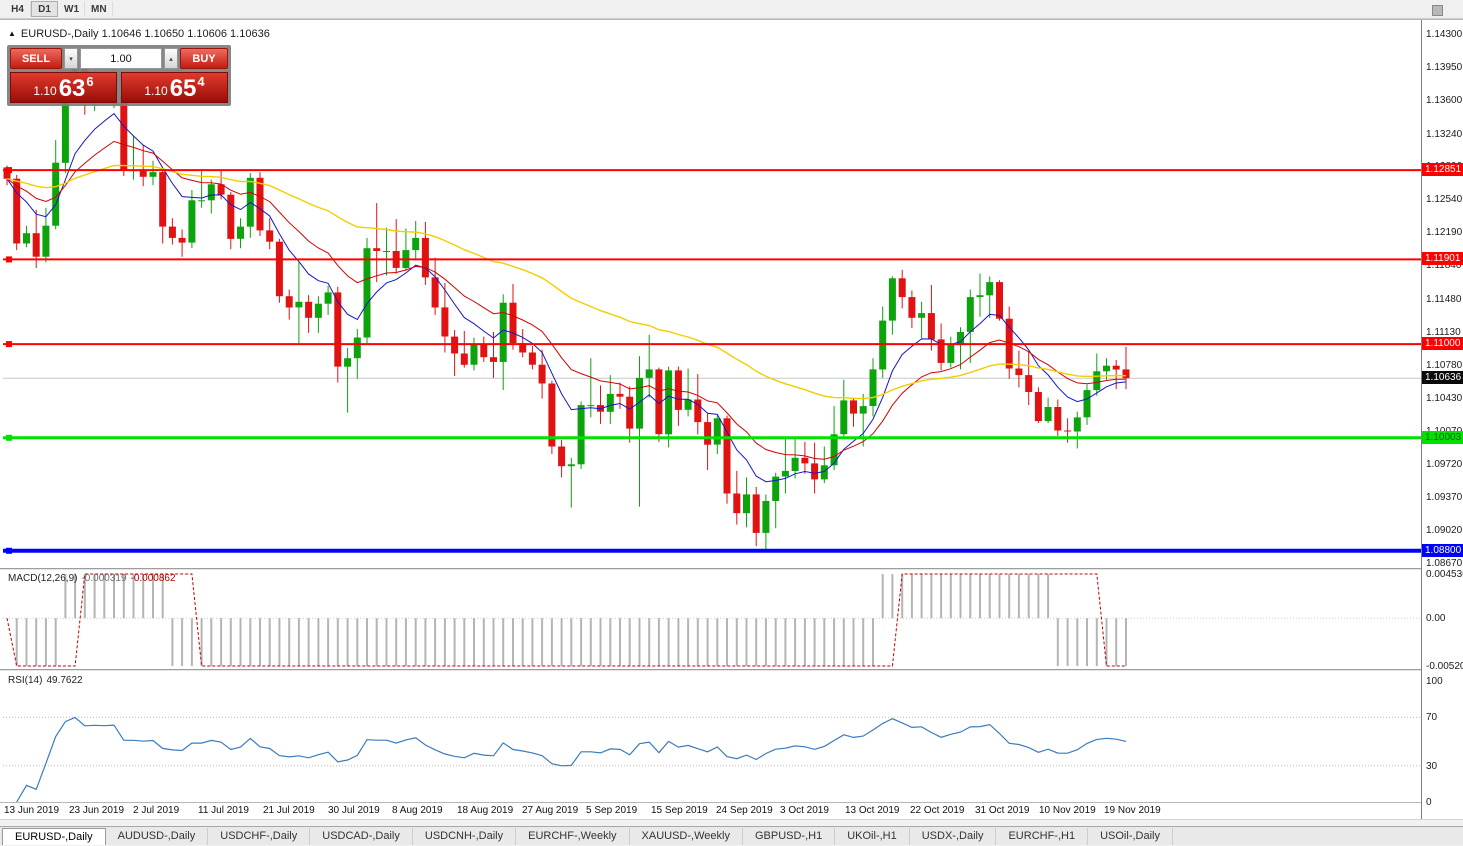  I want to click on date-axis-label: 21 Jul 2019, so click(289, 810).